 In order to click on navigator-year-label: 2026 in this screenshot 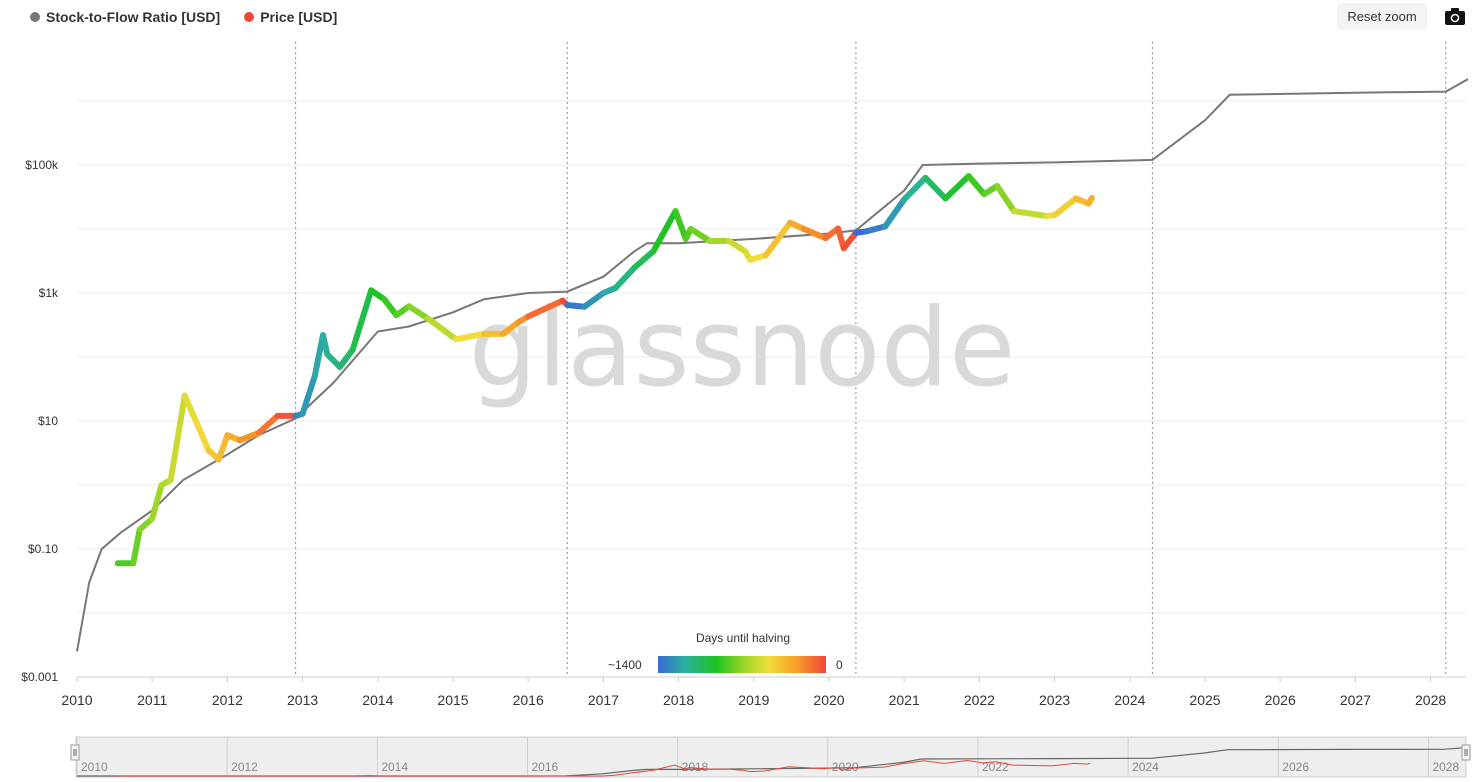, I will do `click(1295, 767)`.